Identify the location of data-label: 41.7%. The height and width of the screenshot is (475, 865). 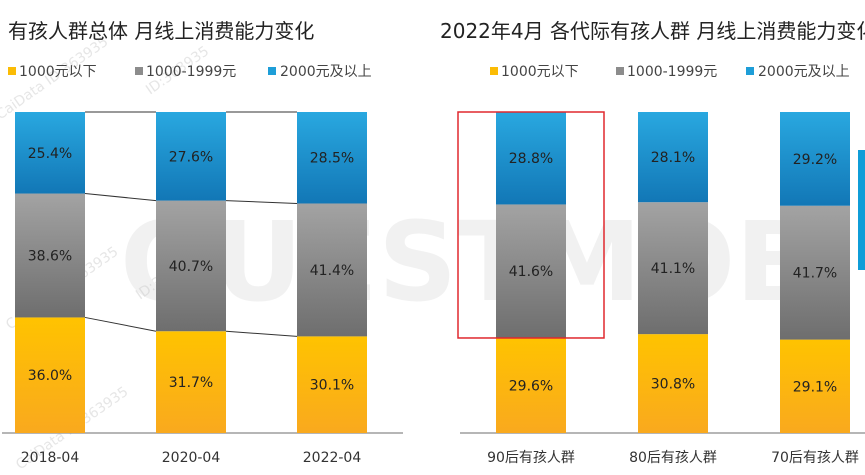
(815, 274).